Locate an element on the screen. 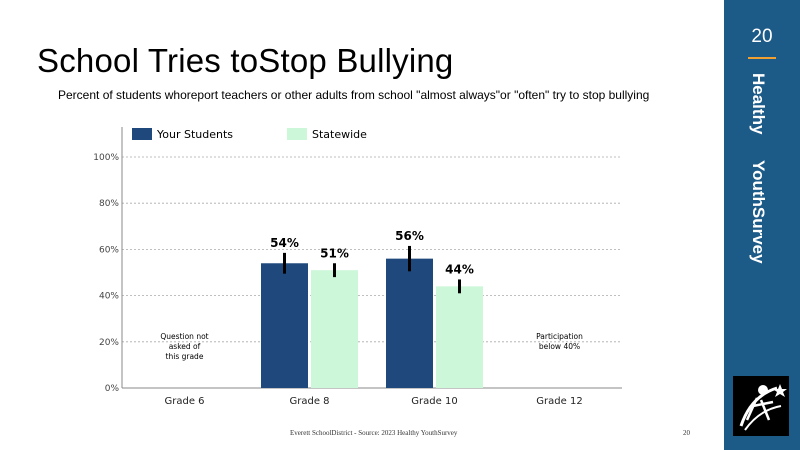 The height and width of the screenshot is (450, 800). y-tick-label: 100% is located at coordinates (106, 158).